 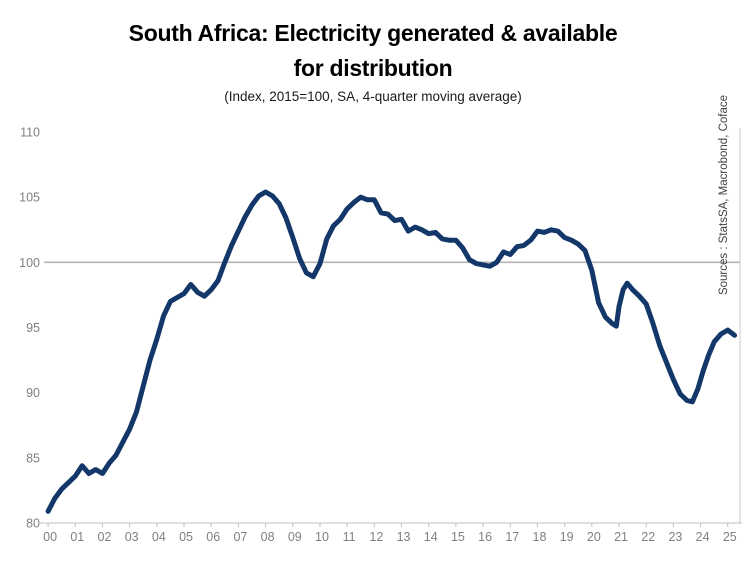 What do you see at coordinates (431, 537) in the screenshot?
I see `x-tick-label: 14` at bounding box center [431, 537].